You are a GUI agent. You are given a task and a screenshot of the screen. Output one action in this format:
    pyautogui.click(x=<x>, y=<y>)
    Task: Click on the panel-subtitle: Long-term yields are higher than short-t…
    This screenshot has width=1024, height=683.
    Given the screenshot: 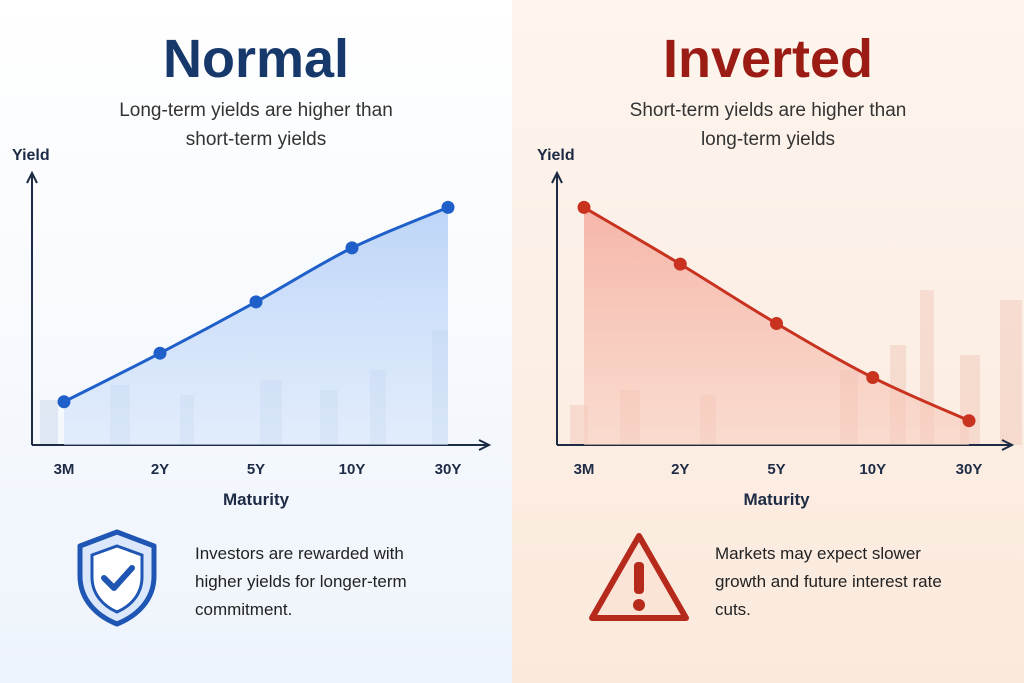 What is the action you would take?
    pyautogui.click(x=256, y=125)
    